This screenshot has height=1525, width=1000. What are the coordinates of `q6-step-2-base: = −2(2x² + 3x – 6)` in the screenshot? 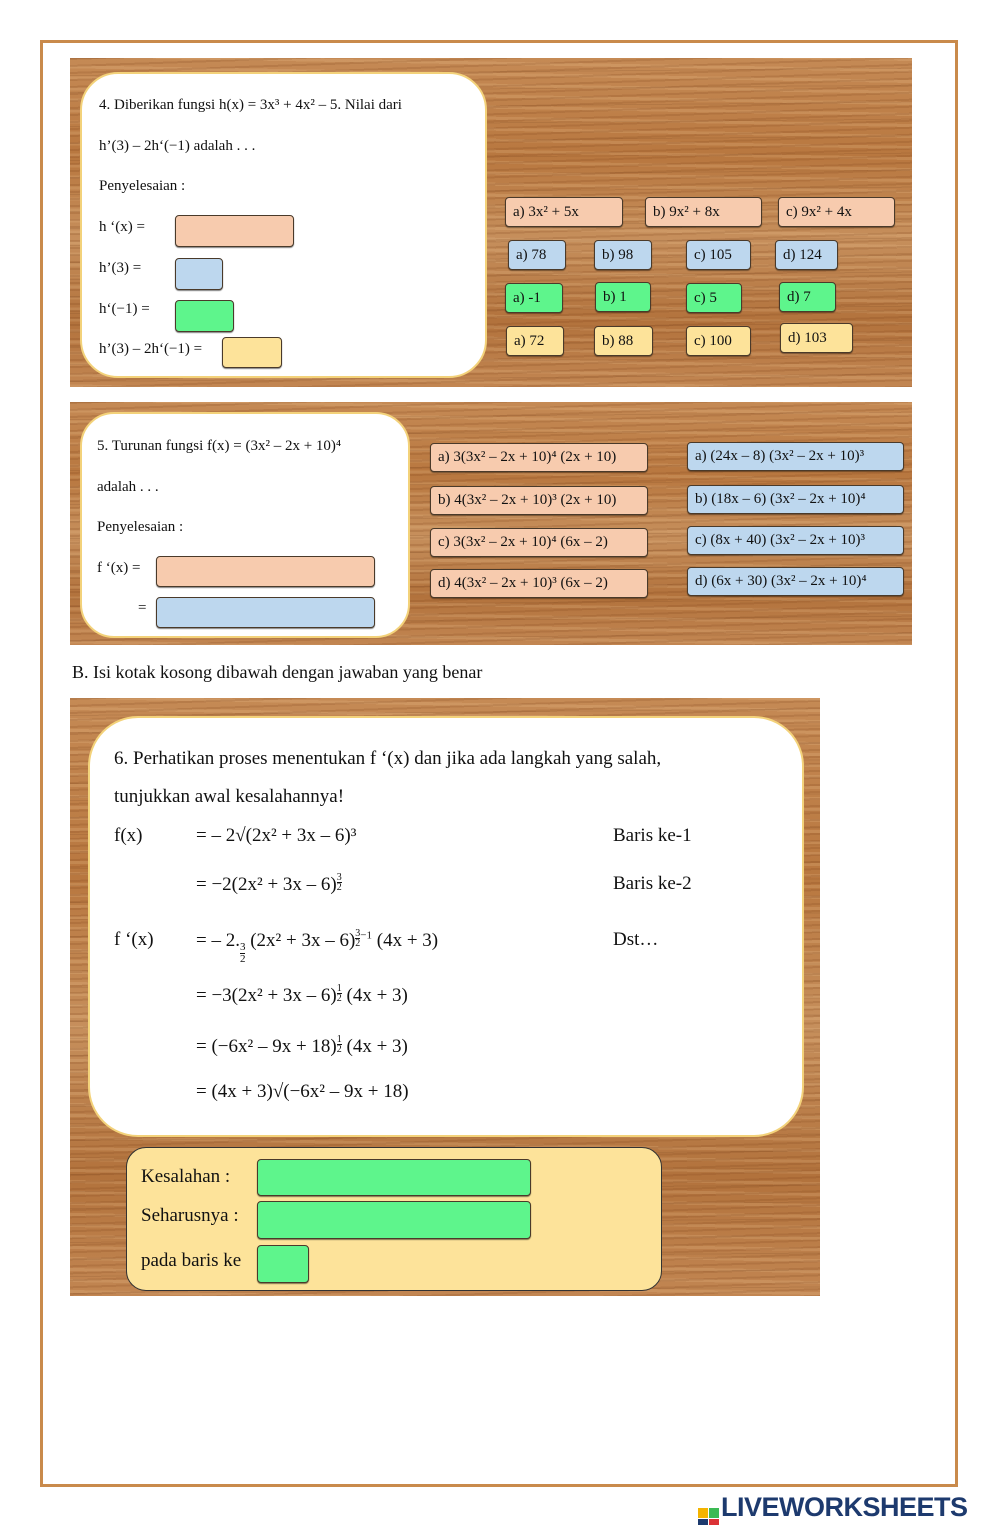 It's located at (266, 884).